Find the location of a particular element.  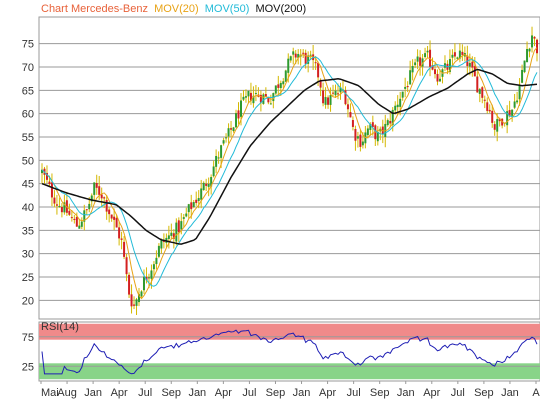

price-y-tick-label: 35 is located at coordinates (28, 231).